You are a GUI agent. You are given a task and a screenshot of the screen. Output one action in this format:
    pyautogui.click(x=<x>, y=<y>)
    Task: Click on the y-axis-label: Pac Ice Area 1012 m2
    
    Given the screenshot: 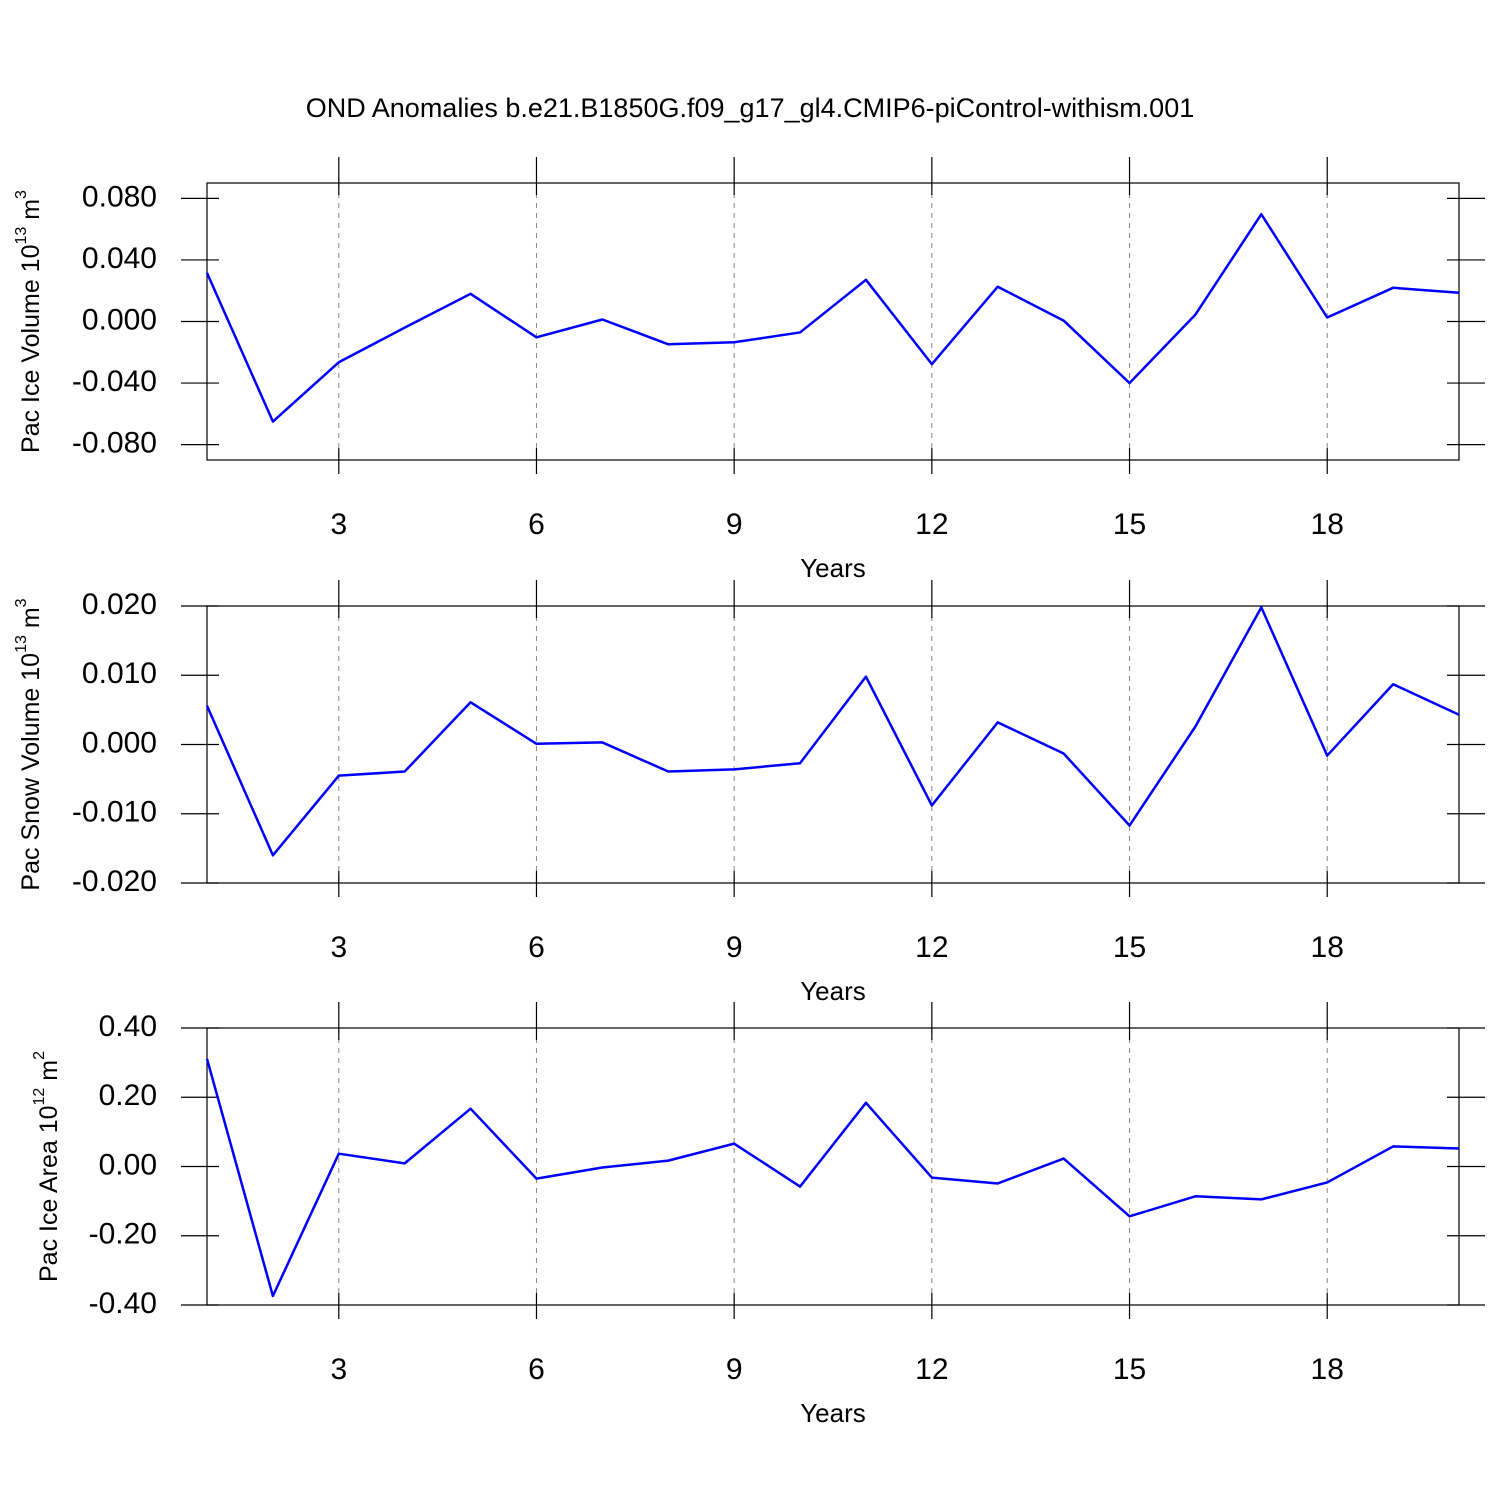 What is the action you would take?
    pyautogui.click(x=46, y=1166)
    